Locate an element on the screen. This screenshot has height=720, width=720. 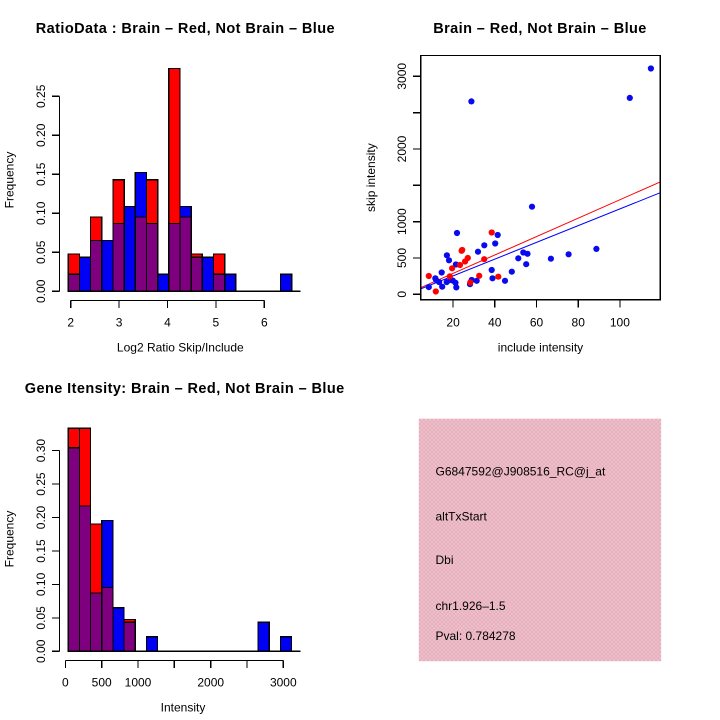
svg-text: 0.30 is located at coordinates (41, 451).